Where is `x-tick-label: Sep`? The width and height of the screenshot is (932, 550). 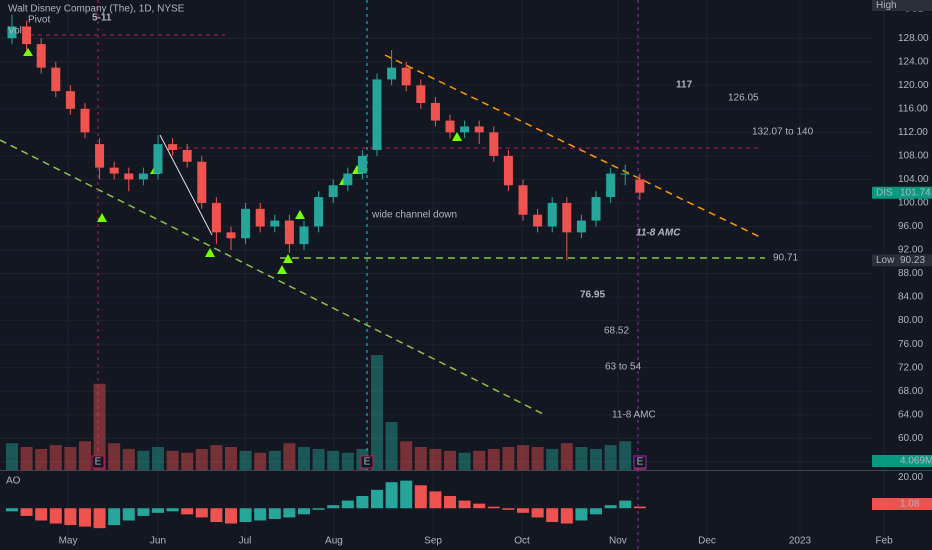 x-tick-label: Sep is located at coordinates (433, 541).